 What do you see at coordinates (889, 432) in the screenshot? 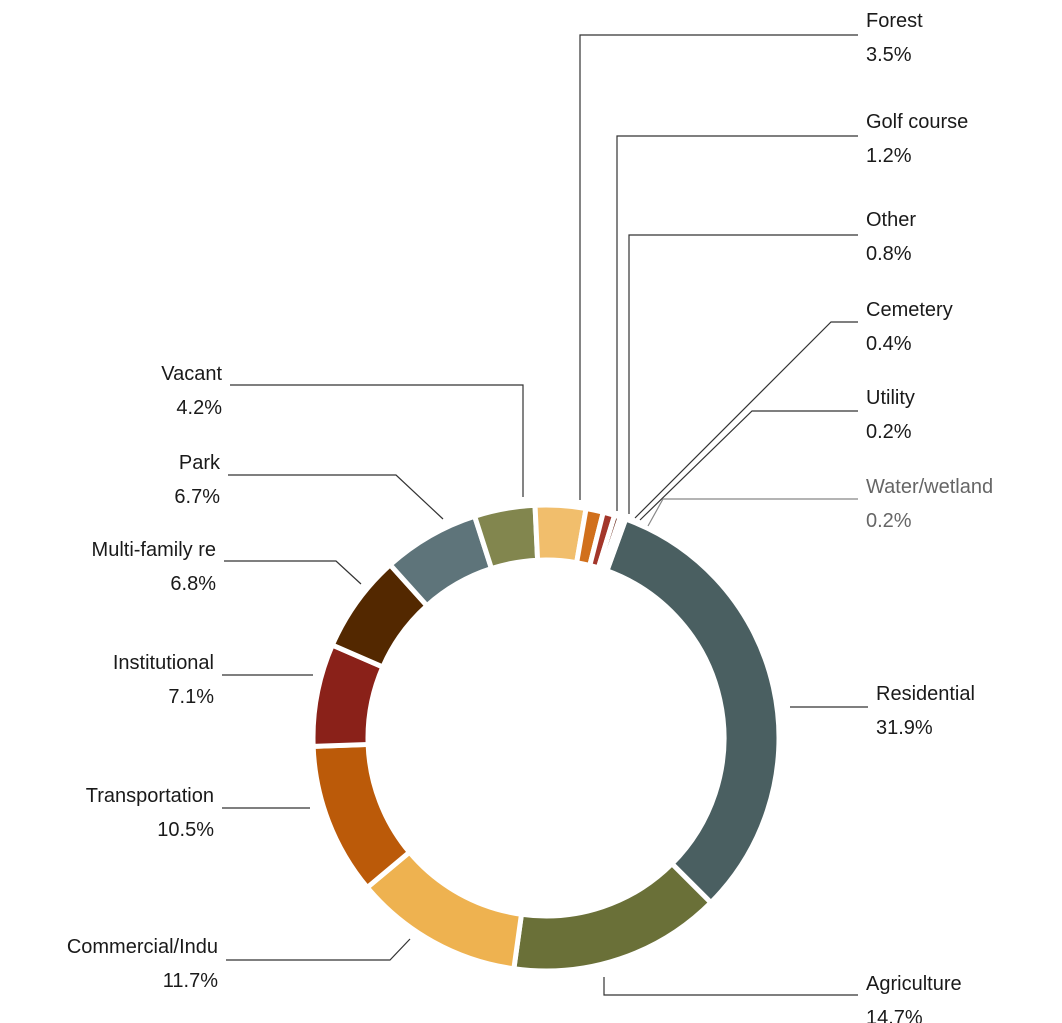
I see `slice-value-utility: 0.2%` at bounding box center [889, 432].